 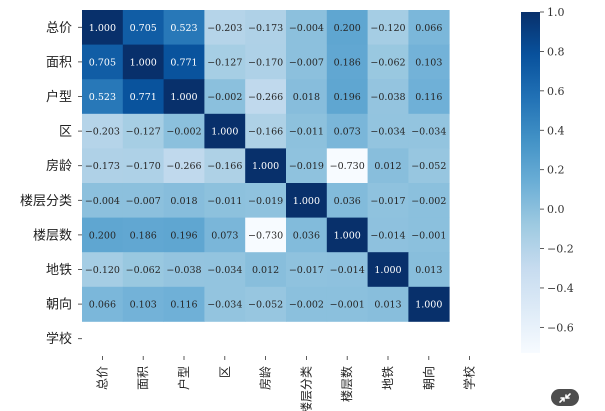 I want to click on x-tick-label: 区, so click(x=225, y=372).